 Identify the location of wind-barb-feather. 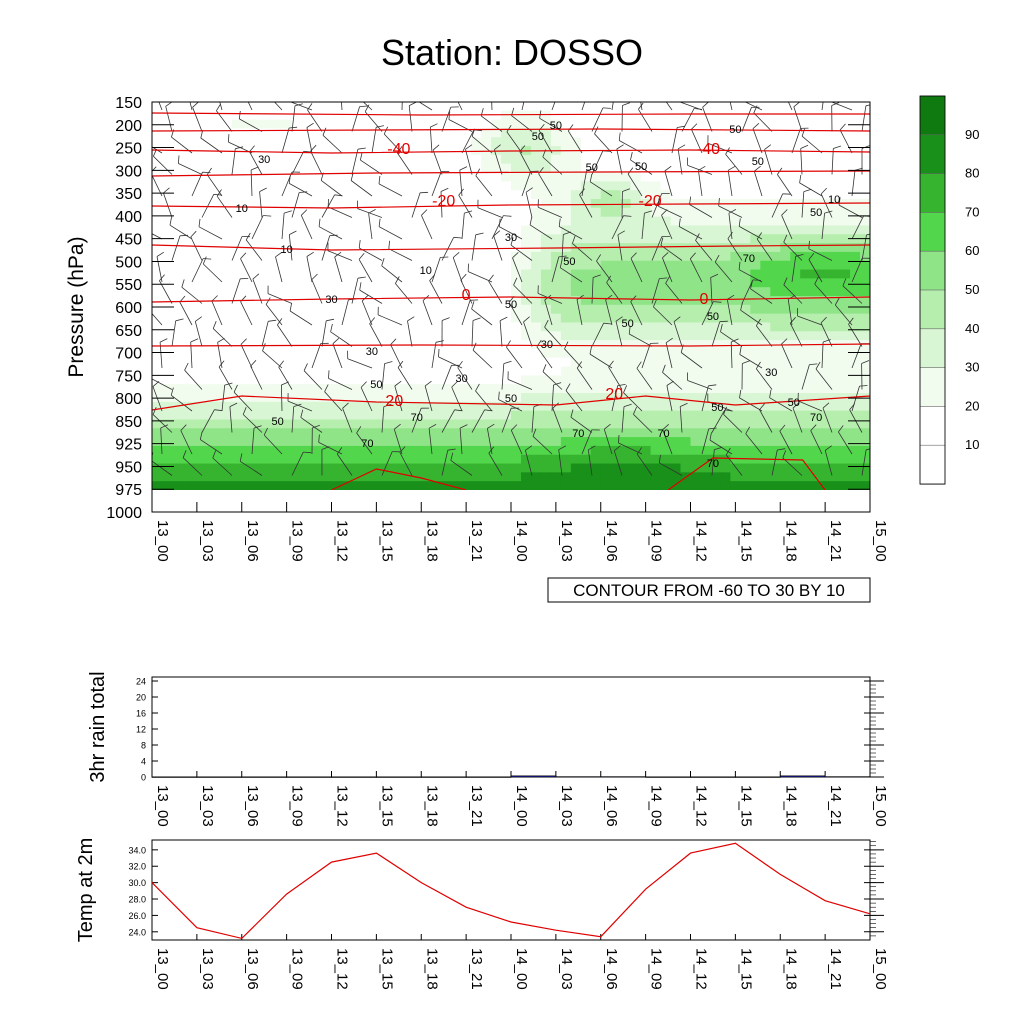
(329, 374).